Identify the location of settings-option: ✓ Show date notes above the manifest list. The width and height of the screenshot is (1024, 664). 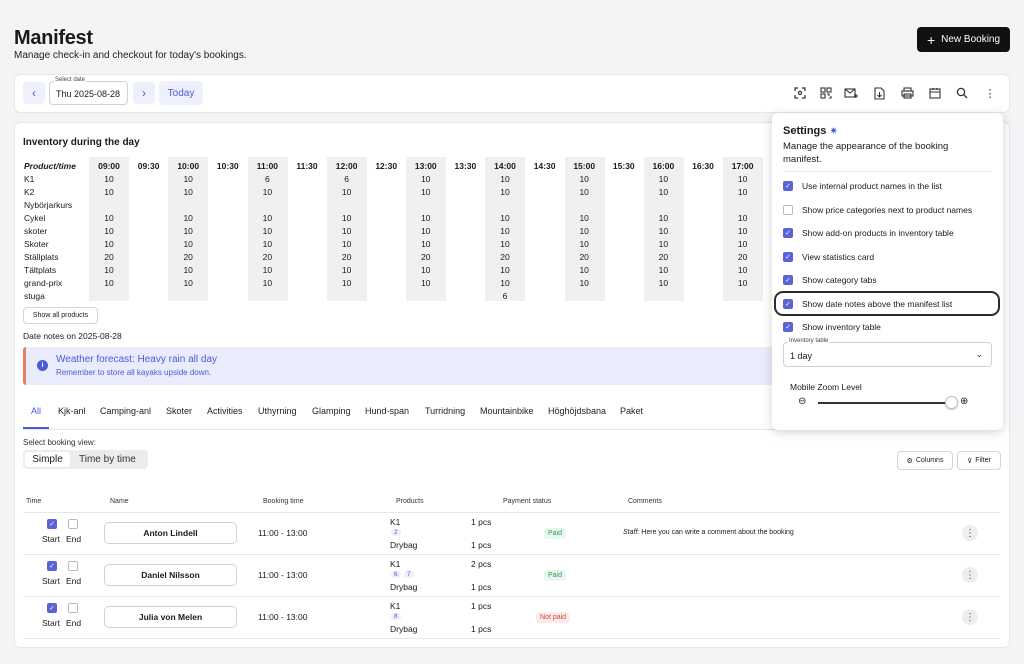
(867, 303).